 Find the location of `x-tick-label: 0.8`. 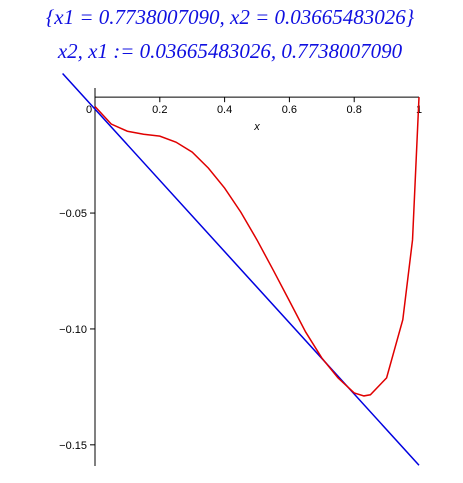

x-tick-label: 0.8 is located at coordinates (354, 110).